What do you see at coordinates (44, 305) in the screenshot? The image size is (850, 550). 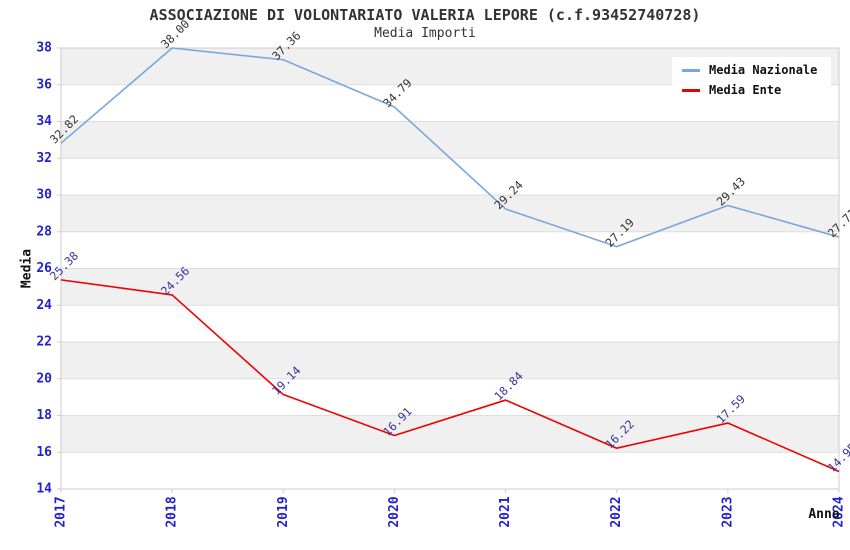 I see `y-tick-label: 24` at bounding box center [44, 305].